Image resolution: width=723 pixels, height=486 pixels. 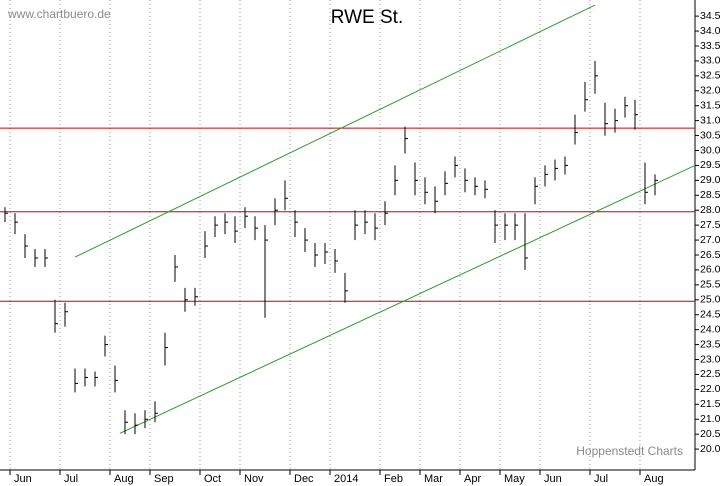 What do you see at coordinates (710, 61) in the screenshot?
I see `y-tick-label: 33.0` at bounding box center [710, 61].